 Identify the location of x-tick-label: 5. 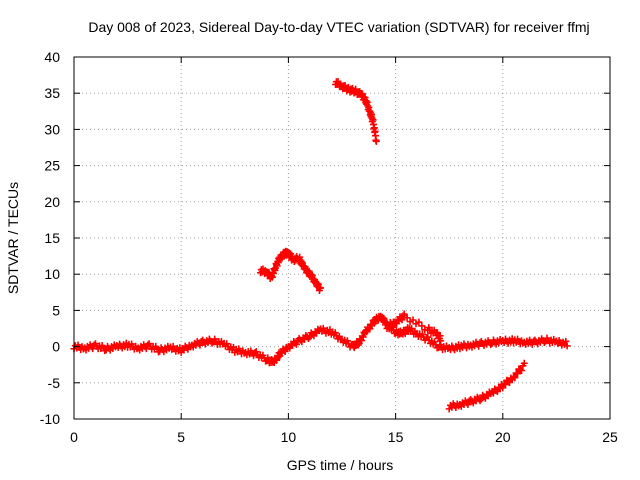
(181, 437).